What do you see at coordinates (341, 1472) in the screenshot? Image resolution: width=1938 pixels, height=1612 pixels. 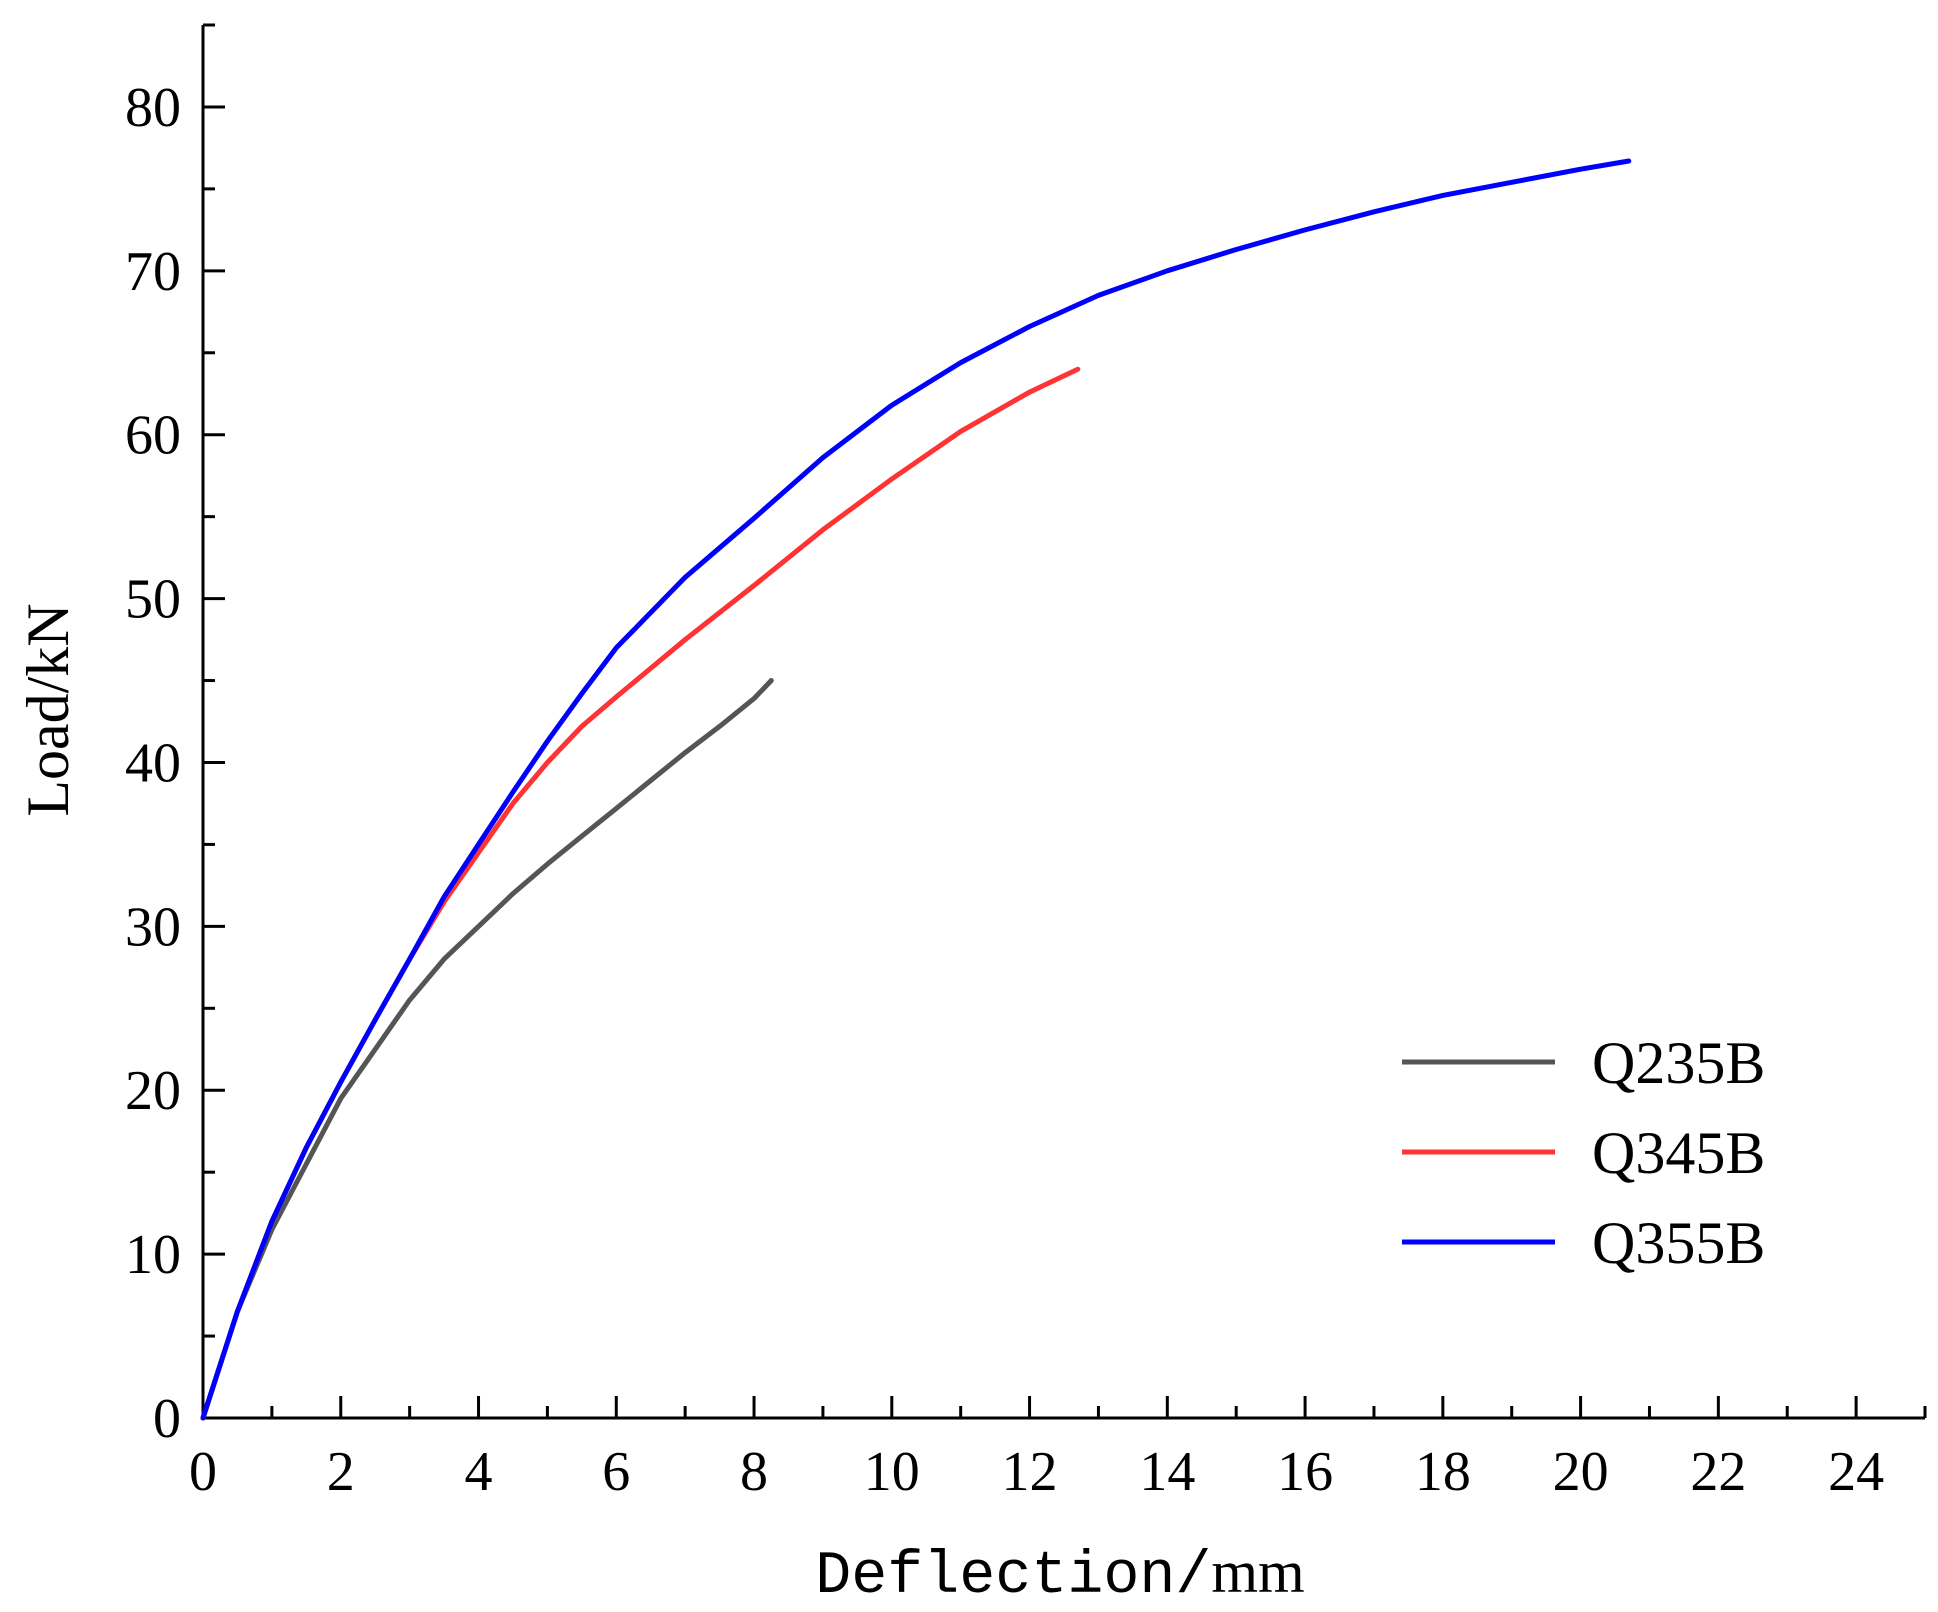 I see `x-tick-label: 2` at bounding box center [341, 1472].